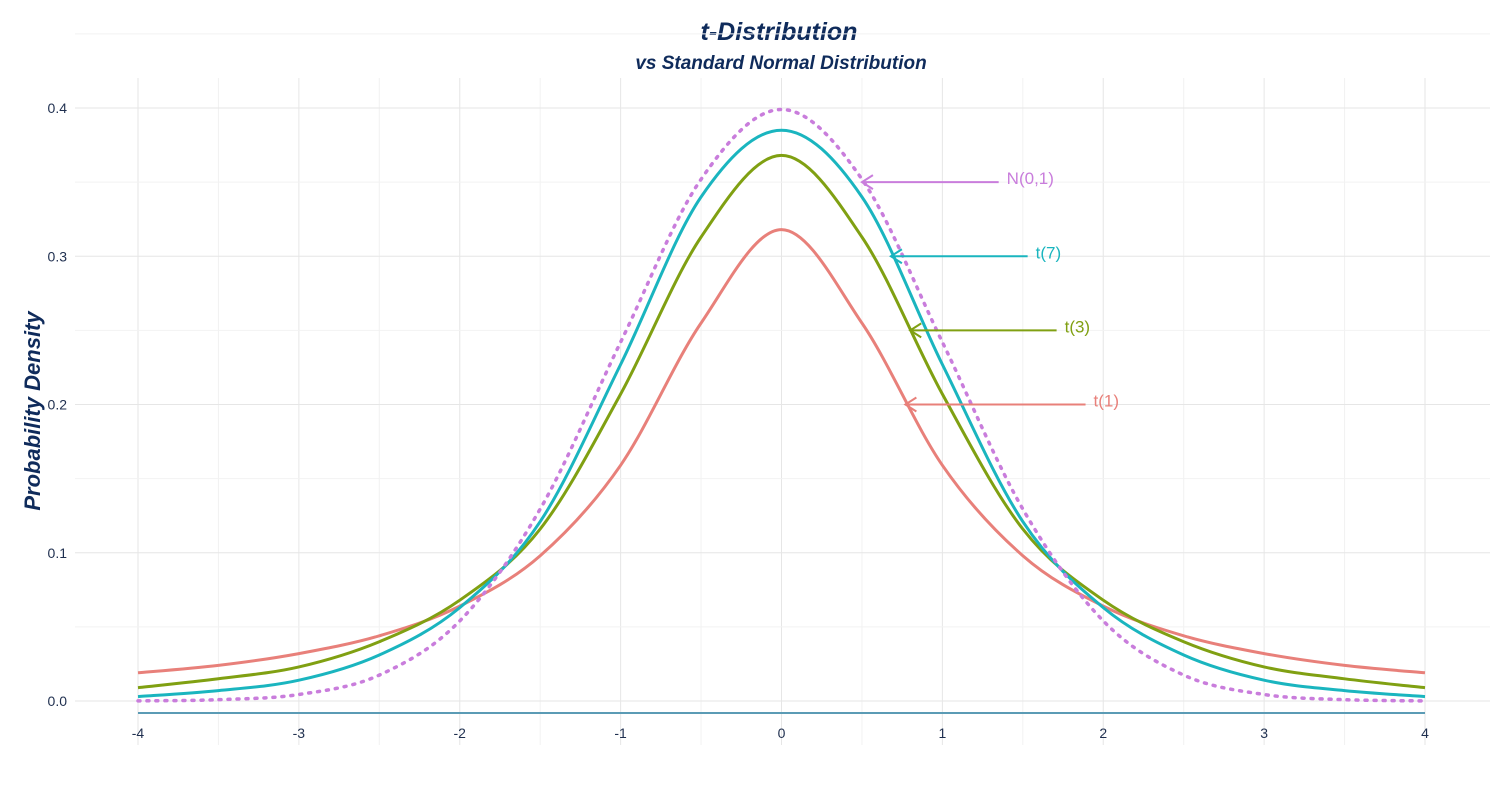 The image size is (1510, 796). Describe the element at coordinates (620, 733) in the screenshot. I see `x-tick-label: -1` at that location.